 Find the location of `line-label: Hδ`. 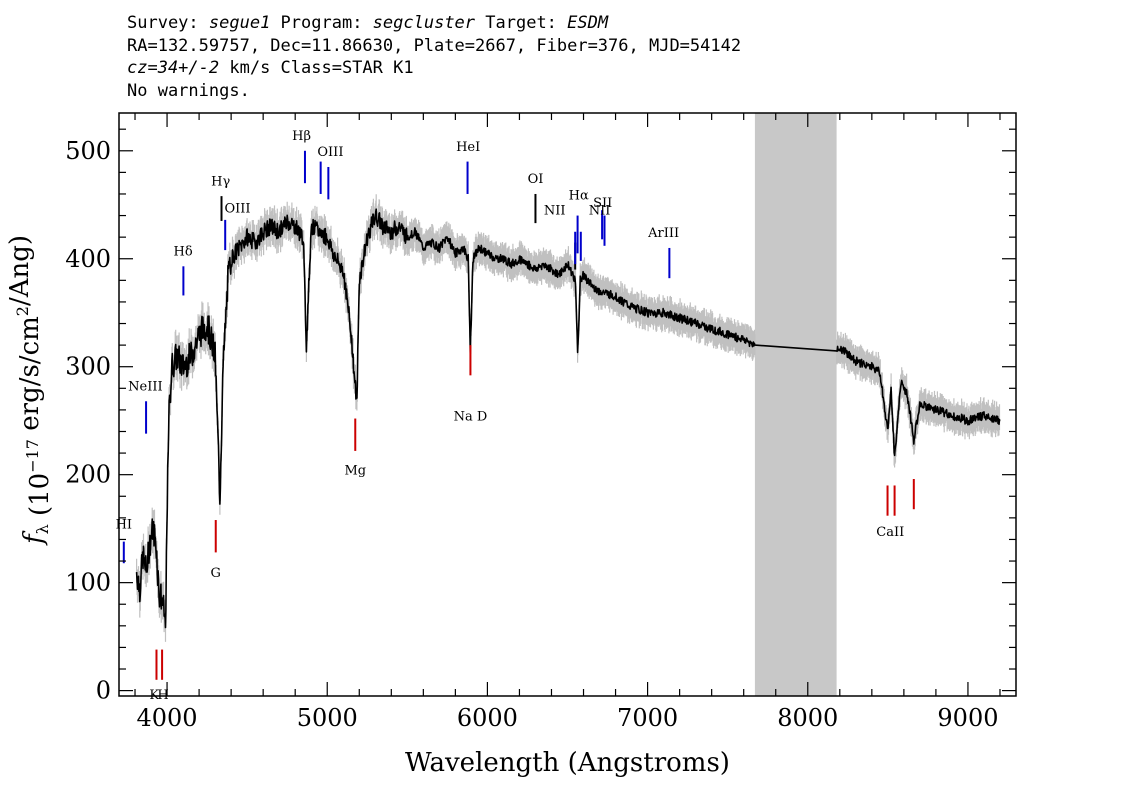

line-label: Hδ is located at coordinates (182, 252).